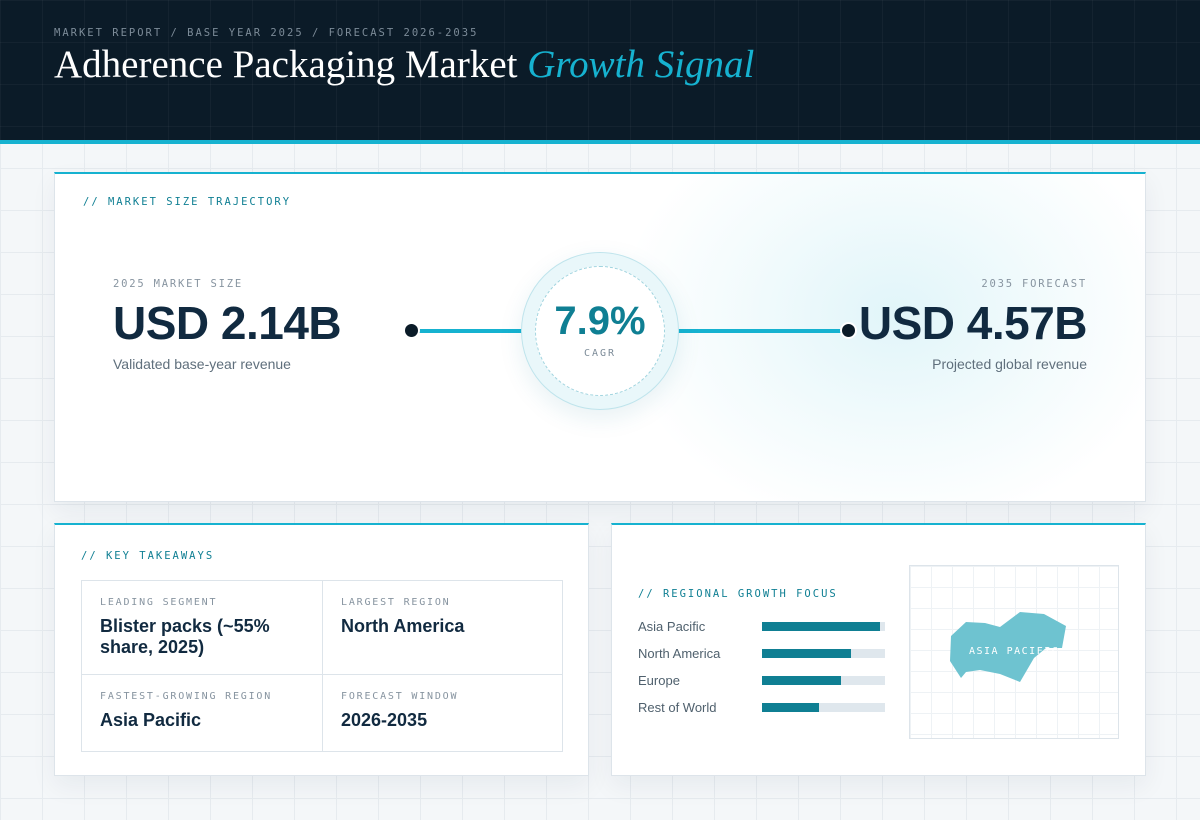 Image resolution: width=1200 pixels, height=820 pixels. I want to click on takeaway-value: Asia Pacific, so click(151, 720).